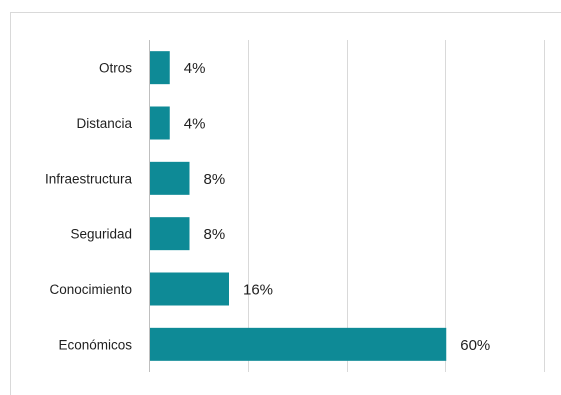 The height and width of the screenshot is (395, 561). I want to click on category-label: Distancia, so click(104, 123).